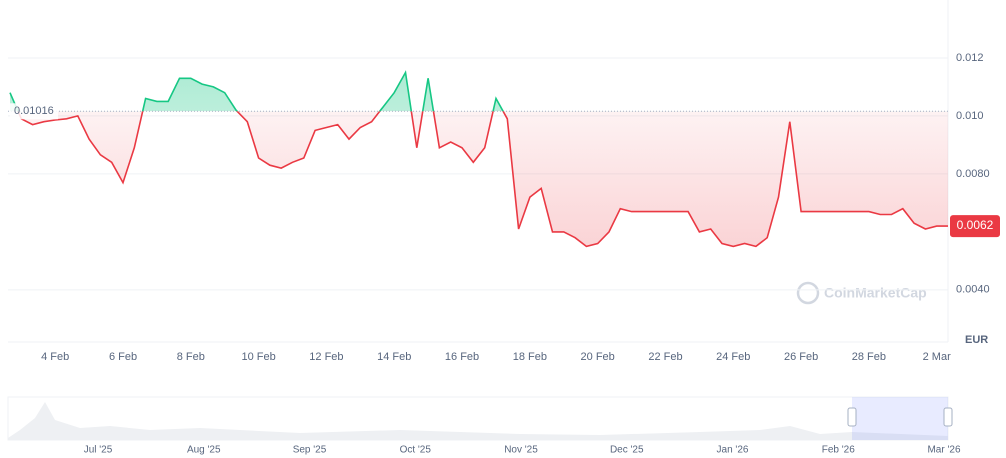 Image resolution: width=1006 pixels, height=458 pixels. I want to click on x-tick-label: 16 Feb, so click(462, 357).